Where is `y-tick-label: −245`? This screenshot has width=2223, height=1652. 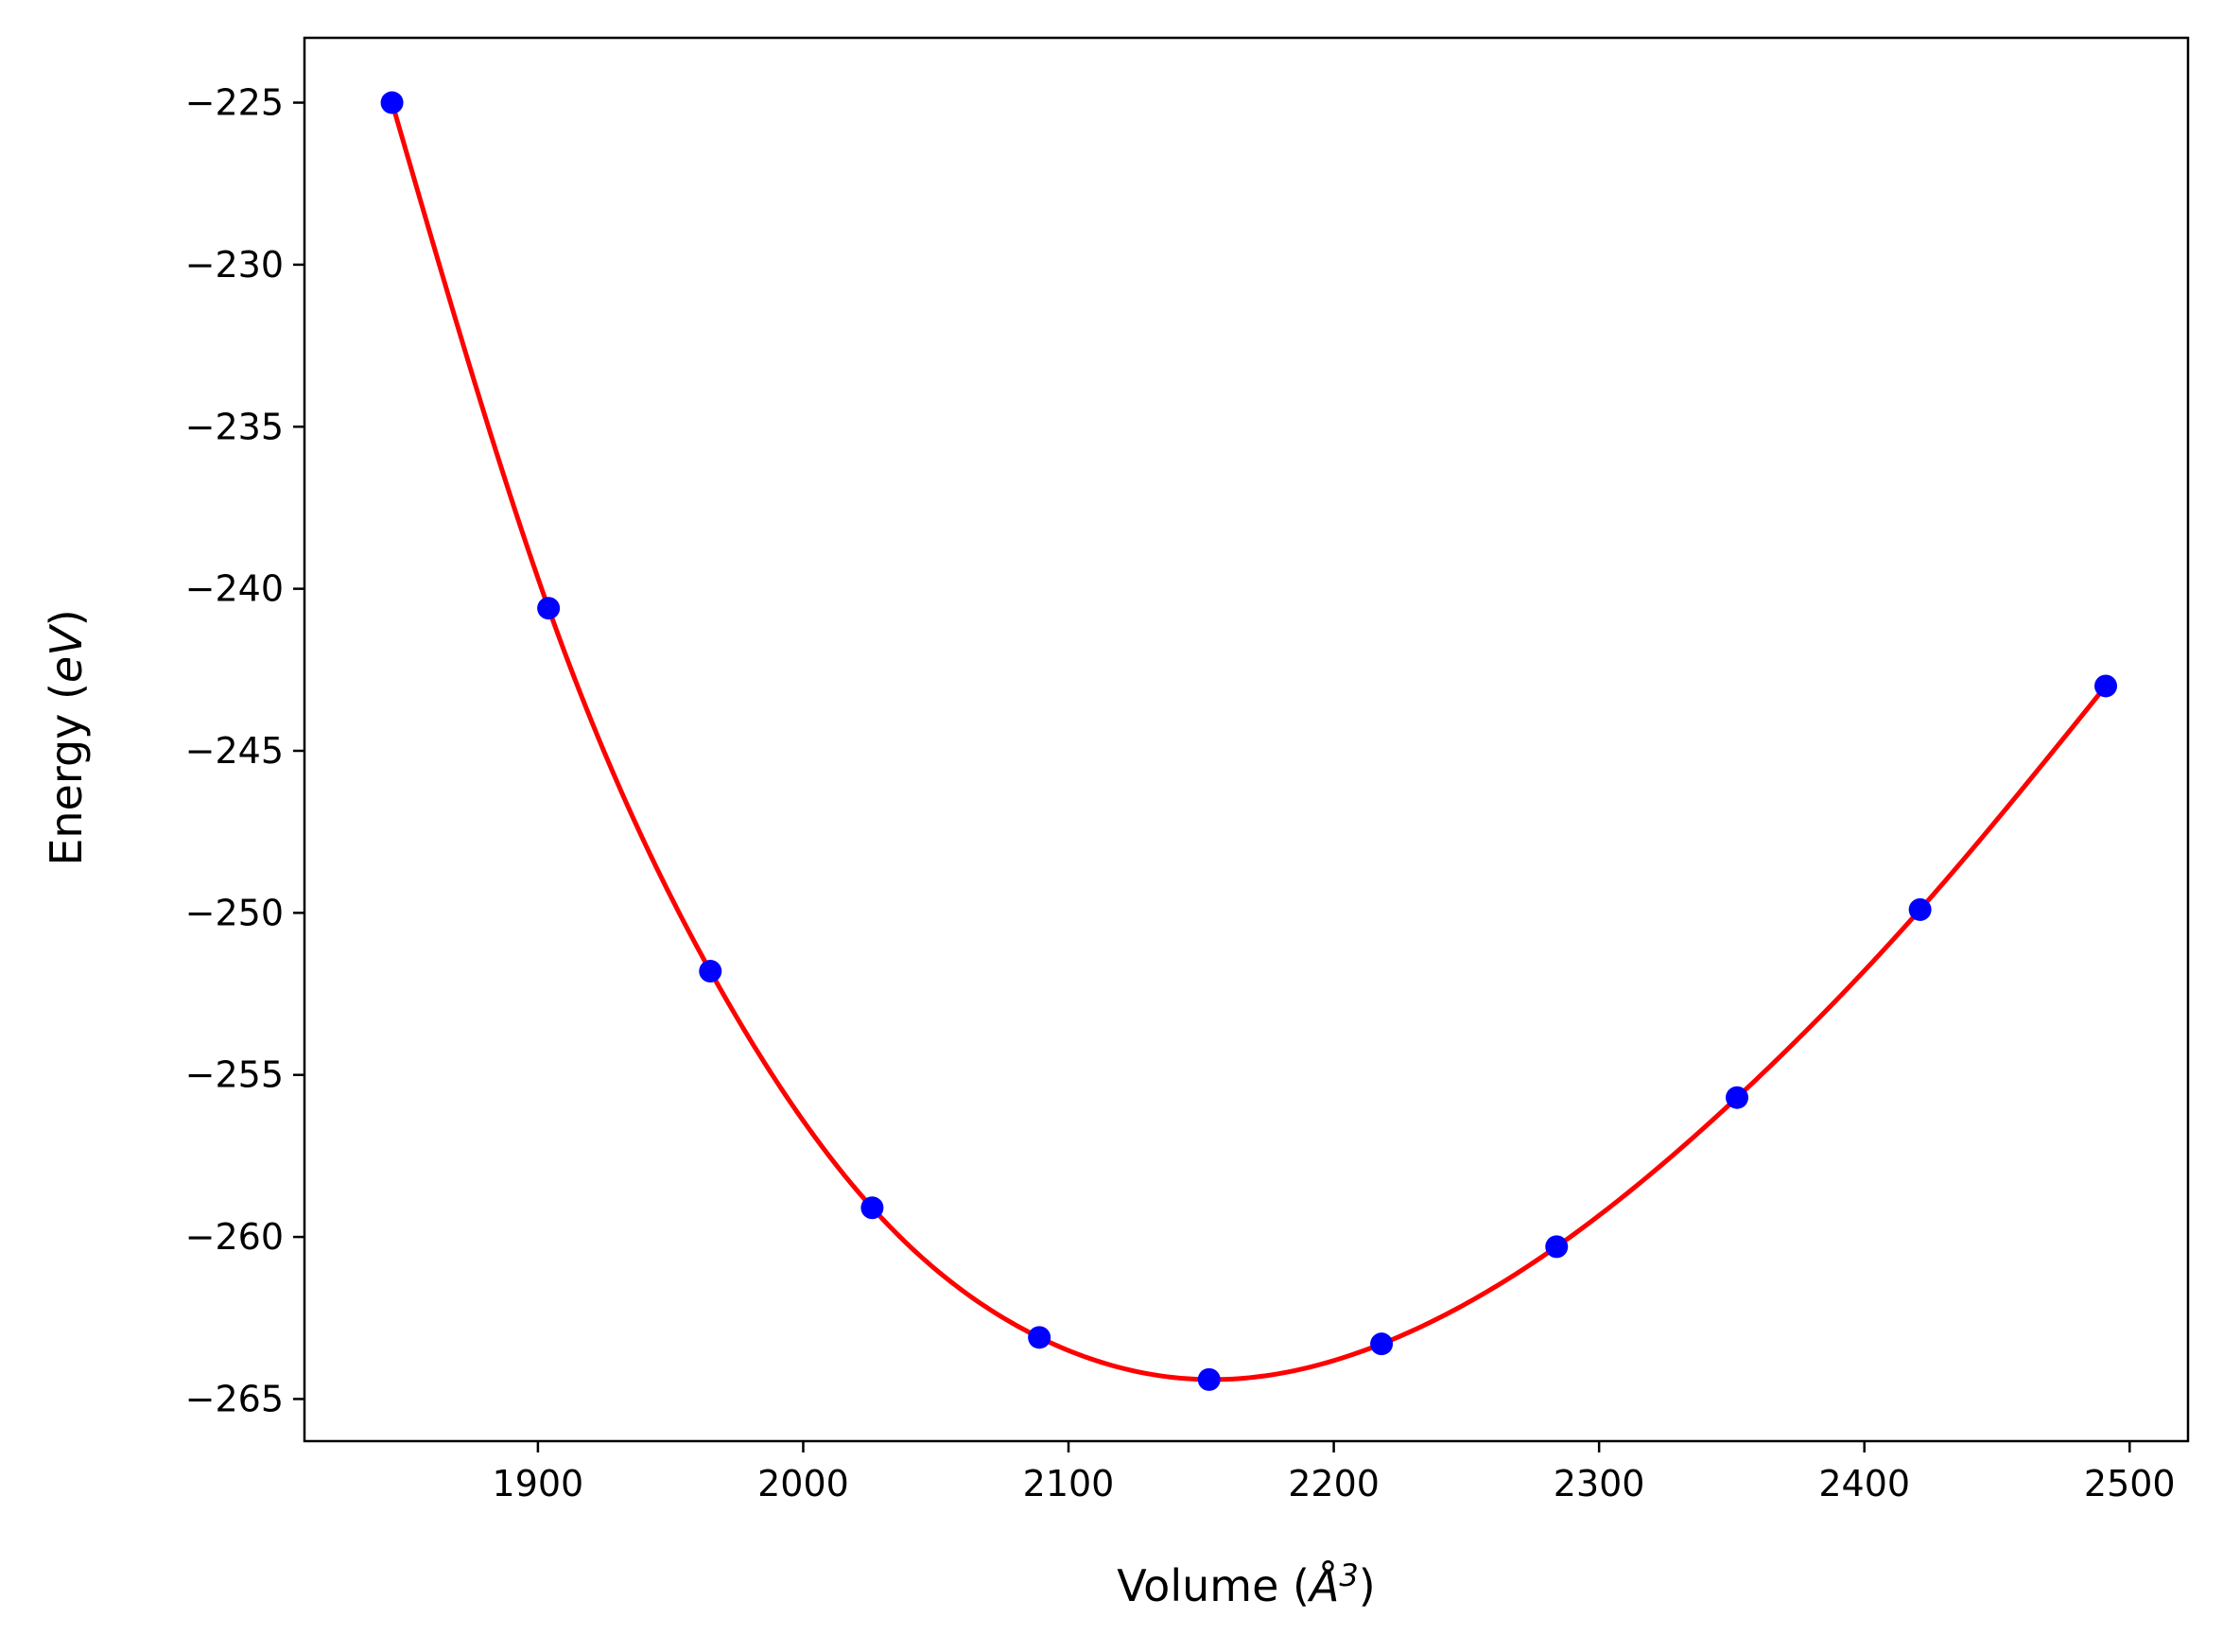
y-tick-label: −245 is located at coordinates (235, 751).